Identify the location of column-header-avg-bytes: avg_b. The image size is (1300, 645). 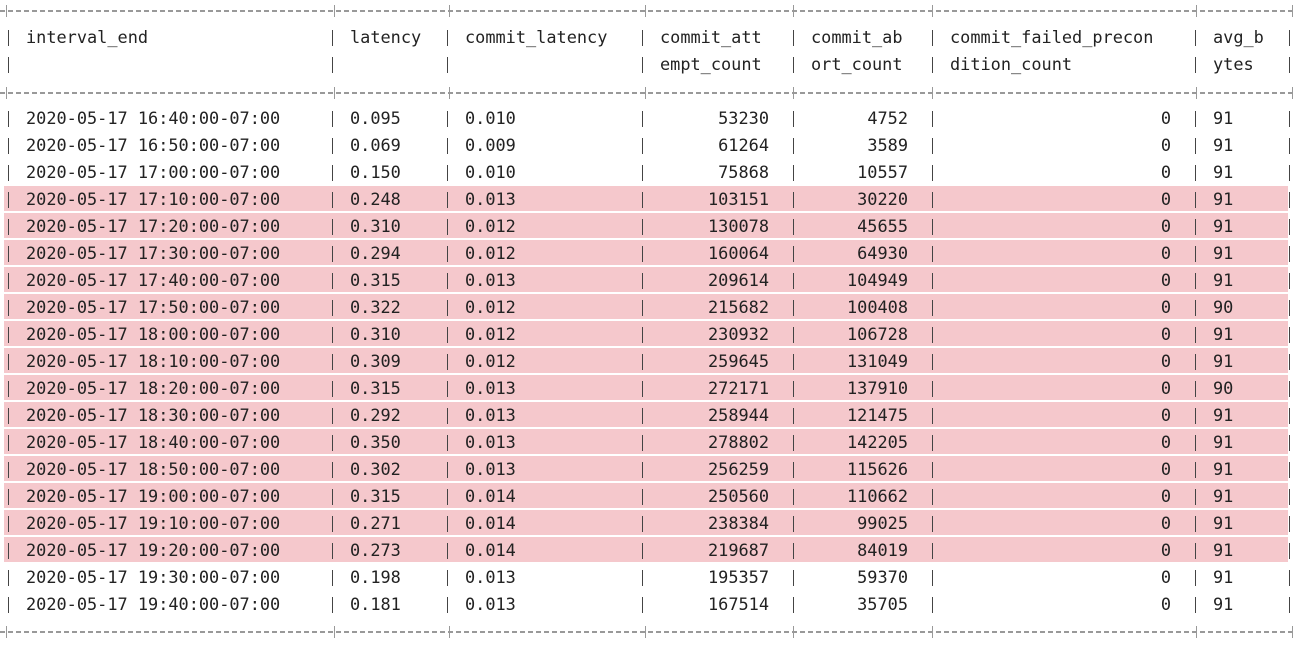
(1238, 37).